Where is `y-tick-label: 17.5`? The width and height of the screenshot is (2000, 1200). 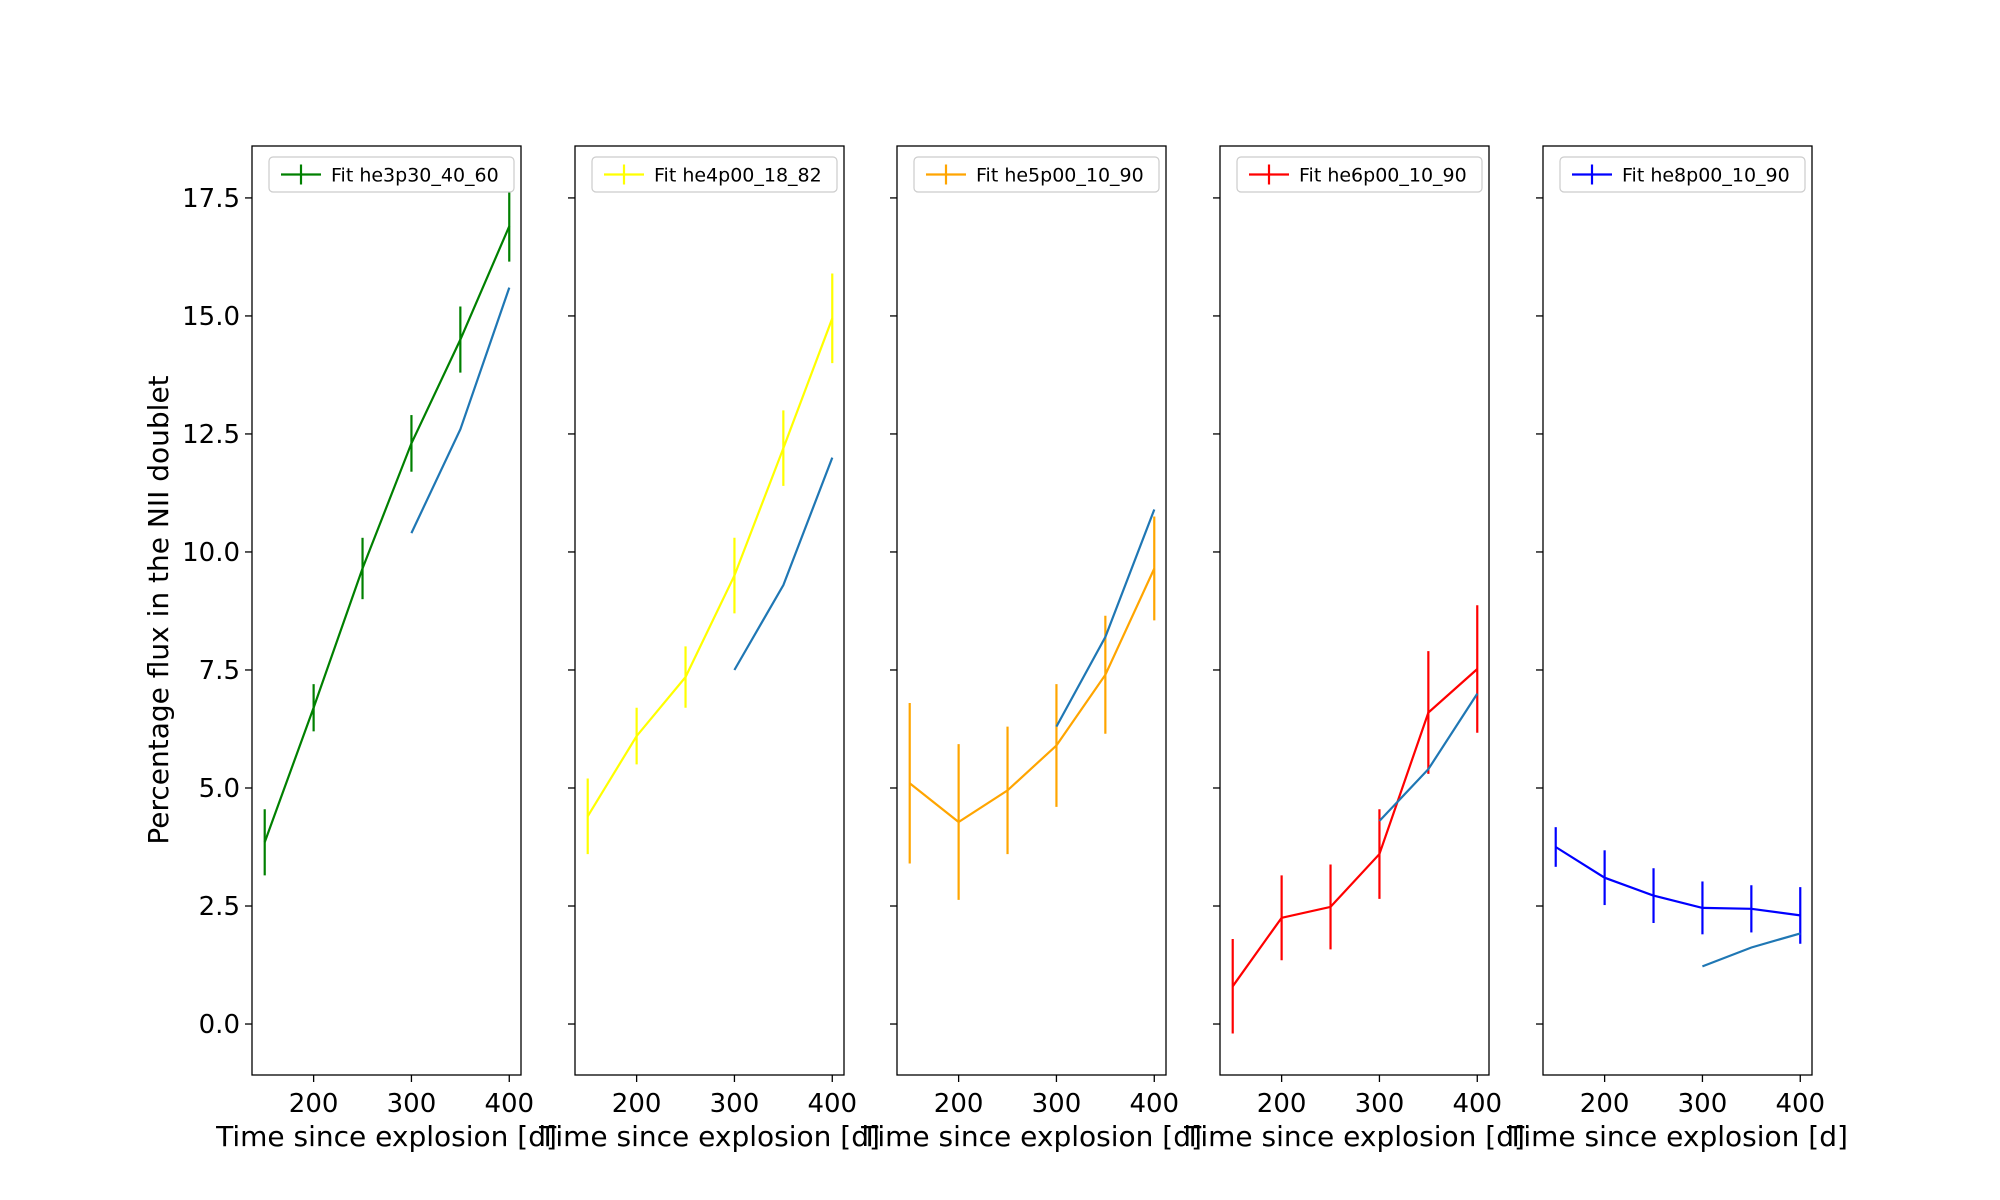 y-tick-label: 17.5 is located at coordinates (211, 199).